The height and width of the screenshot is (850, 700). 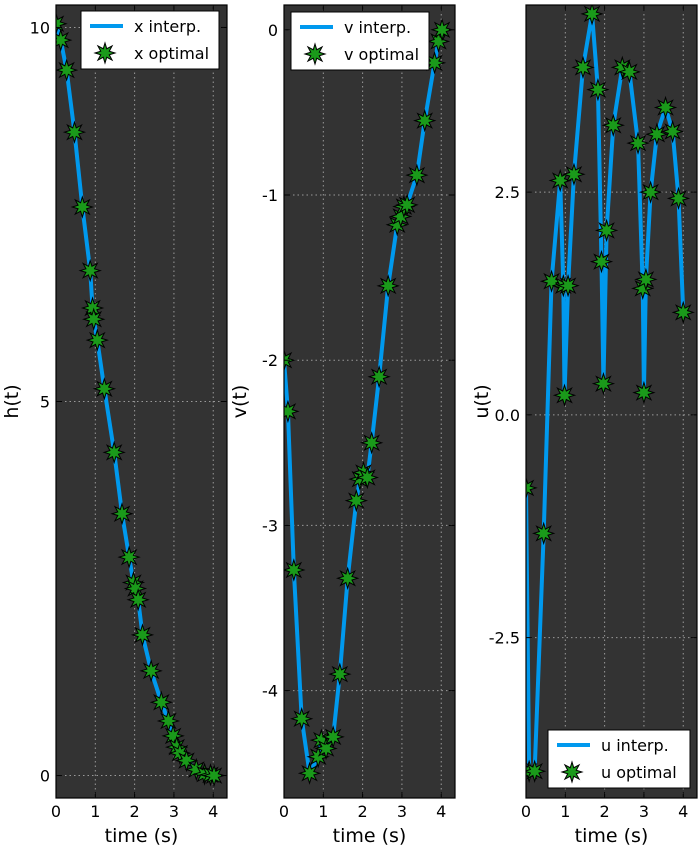 I want to click on legend-label: u optimal, so click(x=639, y=772).